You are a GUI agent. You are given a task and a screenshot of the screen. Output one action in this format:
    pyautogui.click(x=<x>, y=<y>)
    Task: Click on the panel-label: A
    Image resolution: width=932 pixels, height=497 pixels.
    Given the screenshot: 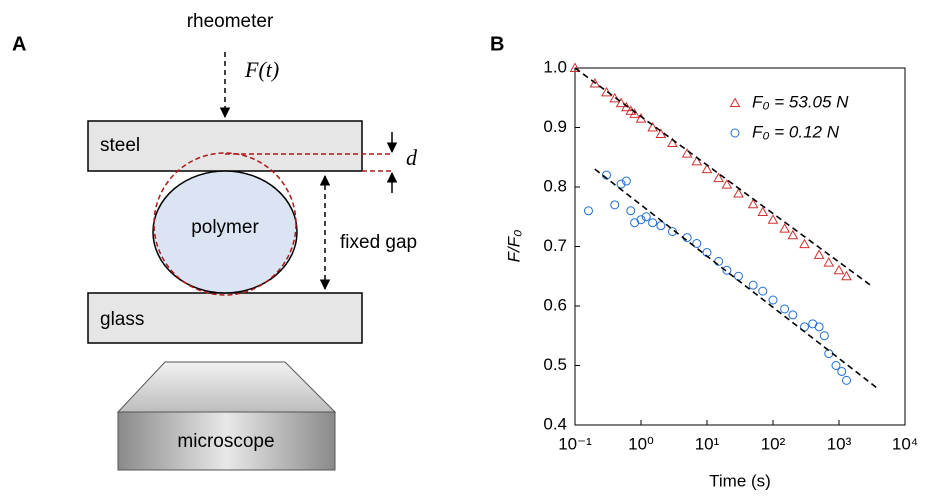 What is the action you would take?
    pyautogui.click(x=19, y=44)
    